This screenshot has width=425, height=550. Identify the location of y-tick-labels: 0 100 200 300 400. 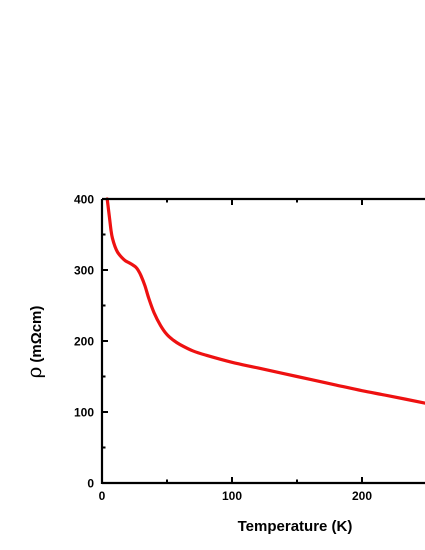
(84, 342).